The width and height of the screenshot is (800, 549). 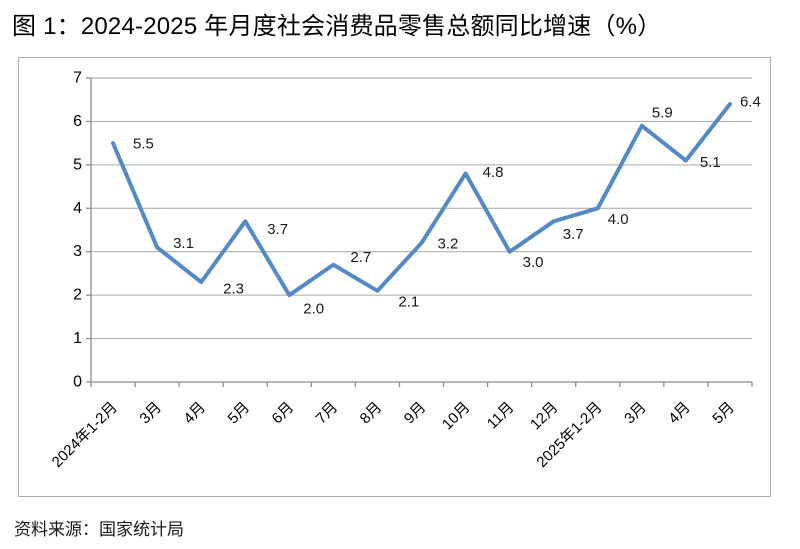 I want to click on y-axis-tick-label: 3, so click(x=77, y=251).